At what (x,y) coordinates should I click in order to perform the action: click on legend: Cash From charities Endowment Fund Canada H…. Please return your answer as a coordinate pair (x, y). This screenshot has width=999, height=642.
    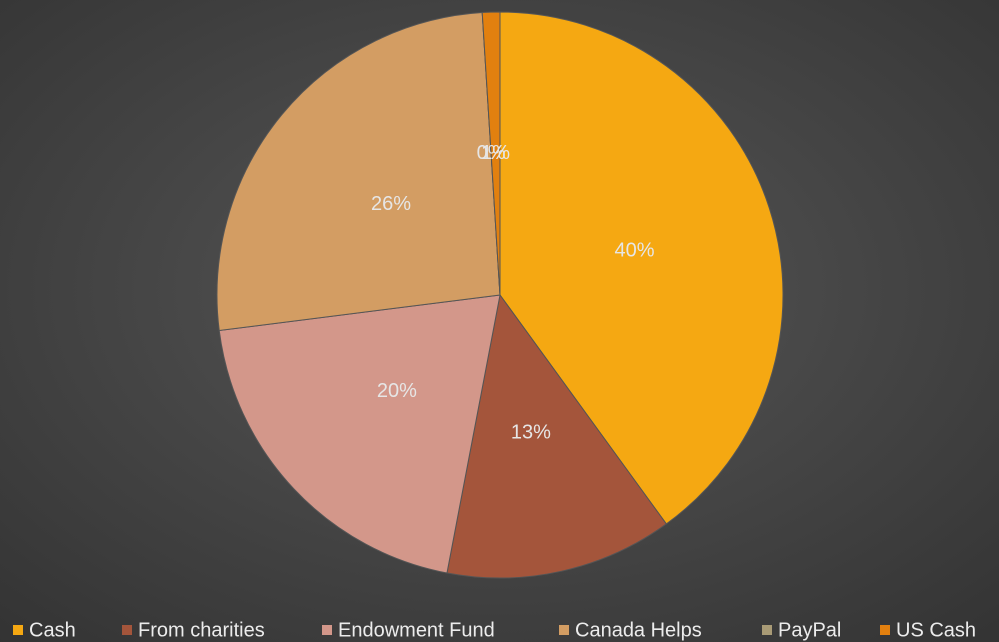
    Looking at the image, I should click on (494, 630).